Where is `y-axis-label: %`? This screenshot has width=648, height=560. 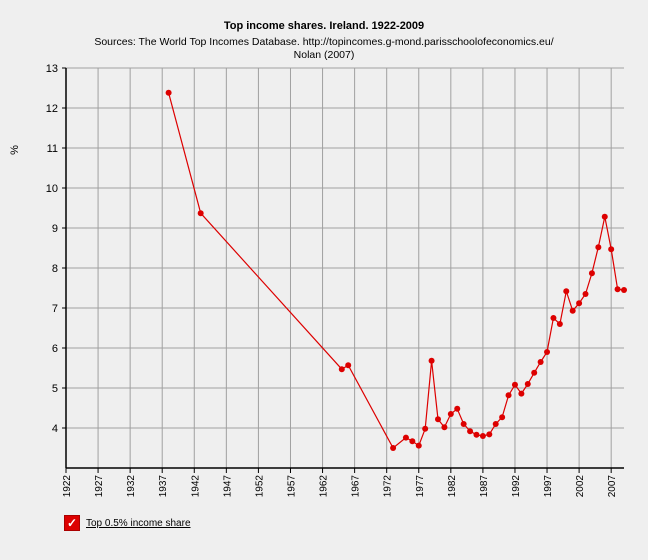
y-axis-label: % is located at coordinates (15, 150).